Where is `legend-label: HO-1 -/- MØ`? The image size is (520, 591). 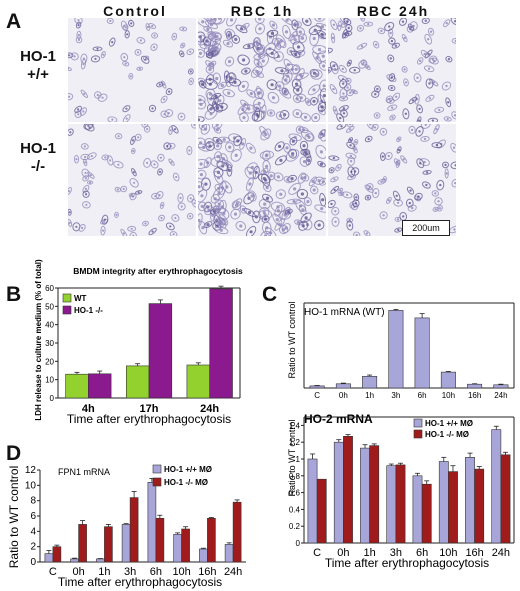
legend-label: HO-1 -/- MØ is located at coordinates (447, 434).